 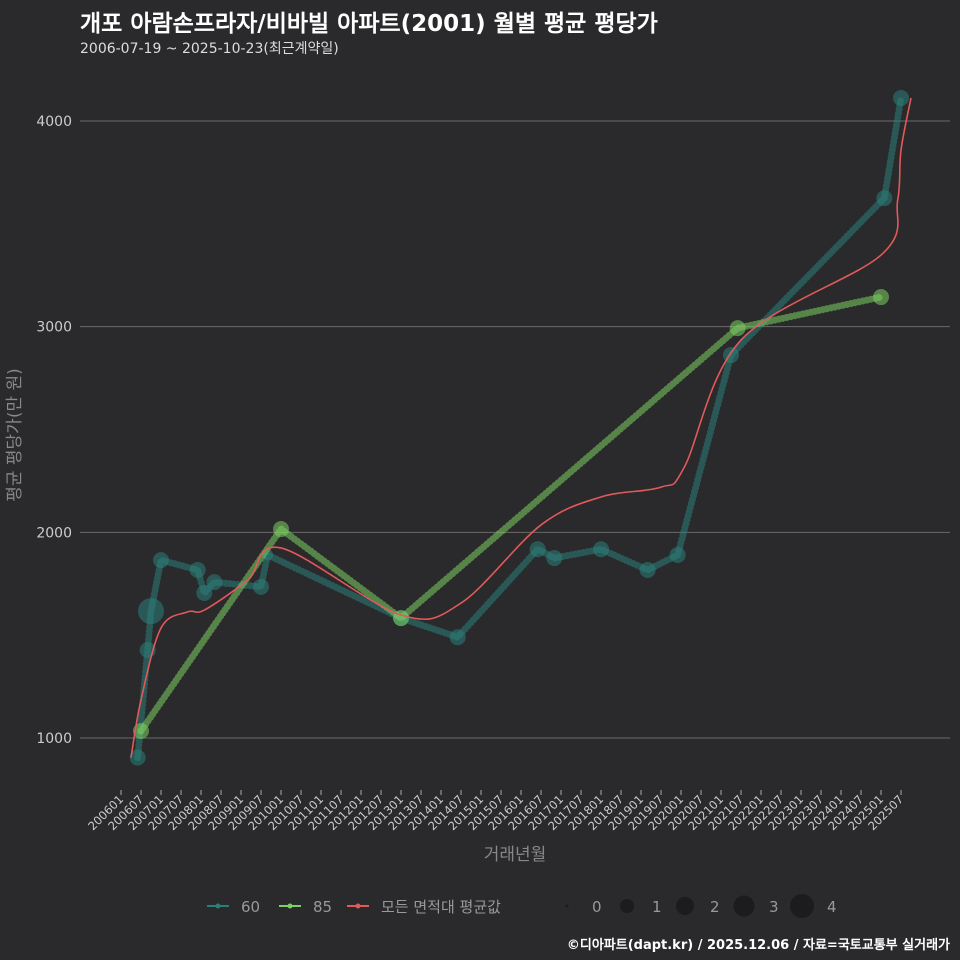 What do you see at coordinates (54, 533) in the screenshot?
I see `y-tick-label: 2000` at bounding box center [54, 533].